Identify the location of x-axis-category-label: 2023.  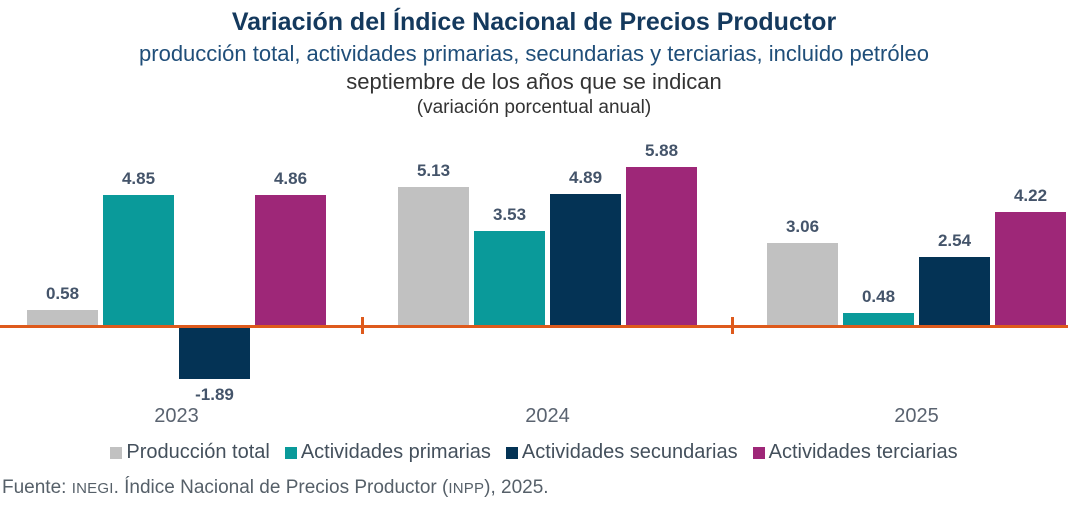
(176, 416).